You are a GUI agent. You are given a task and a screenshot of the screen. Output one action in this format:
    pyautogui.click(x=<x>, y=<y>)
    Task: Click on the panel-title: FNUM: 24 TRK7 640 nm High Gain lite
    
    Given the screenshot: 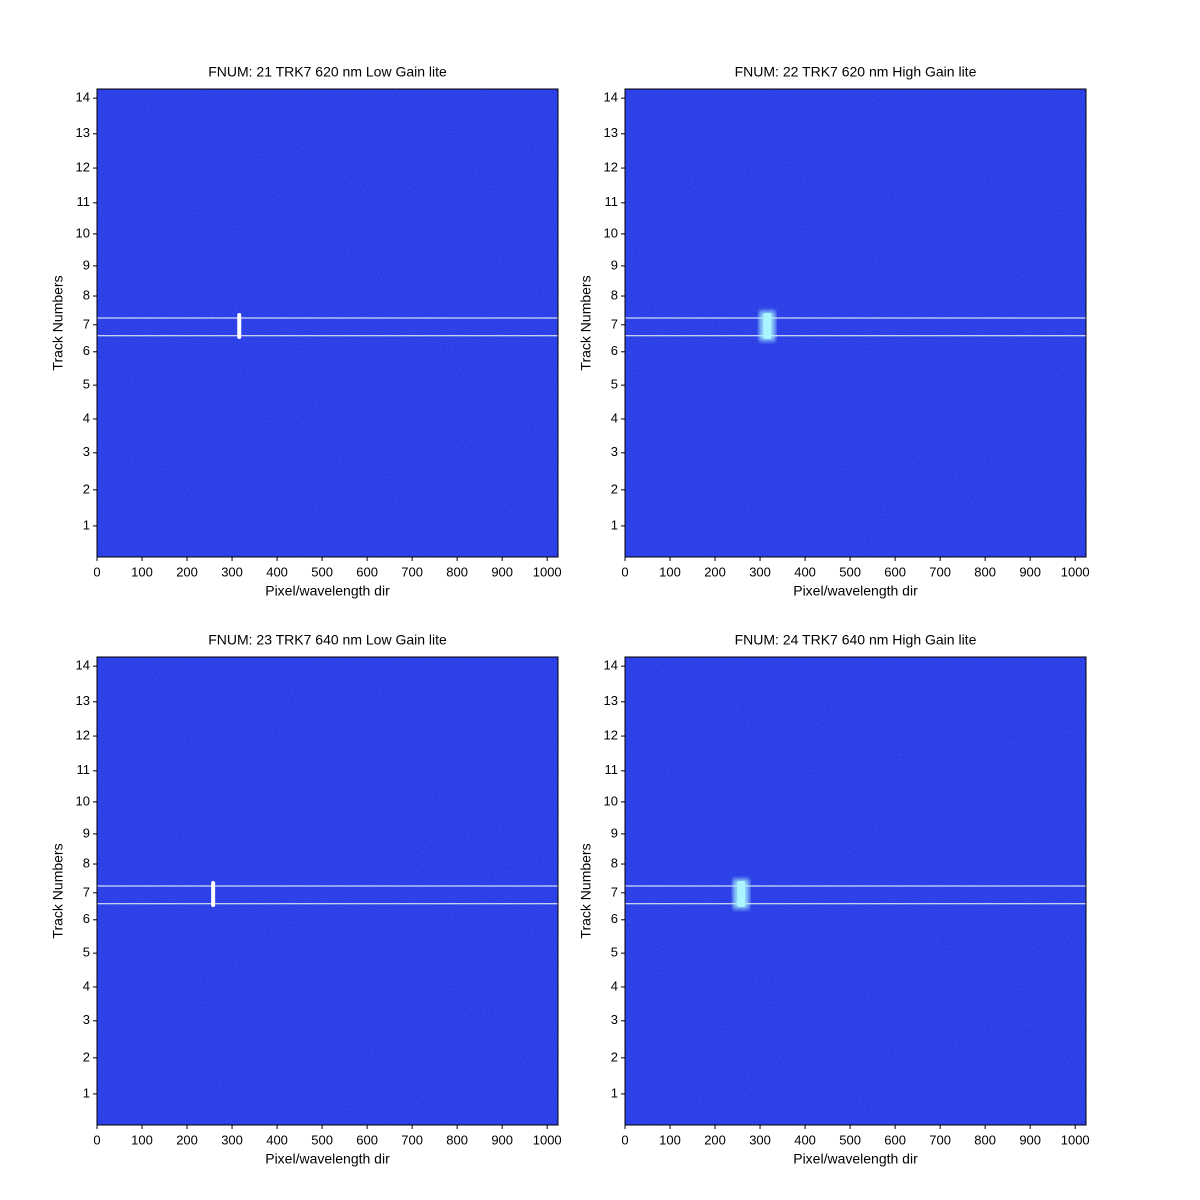 What is the action you would take?
    pyautogui.click(x=856, y=640)
    